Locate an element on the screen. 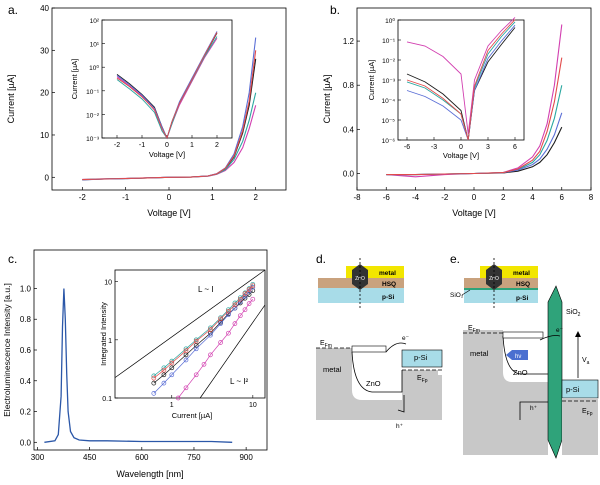 The height and width of the screenshot is (485, 600). y-tick-label: 0.8 is located at coordinates (26, 319).